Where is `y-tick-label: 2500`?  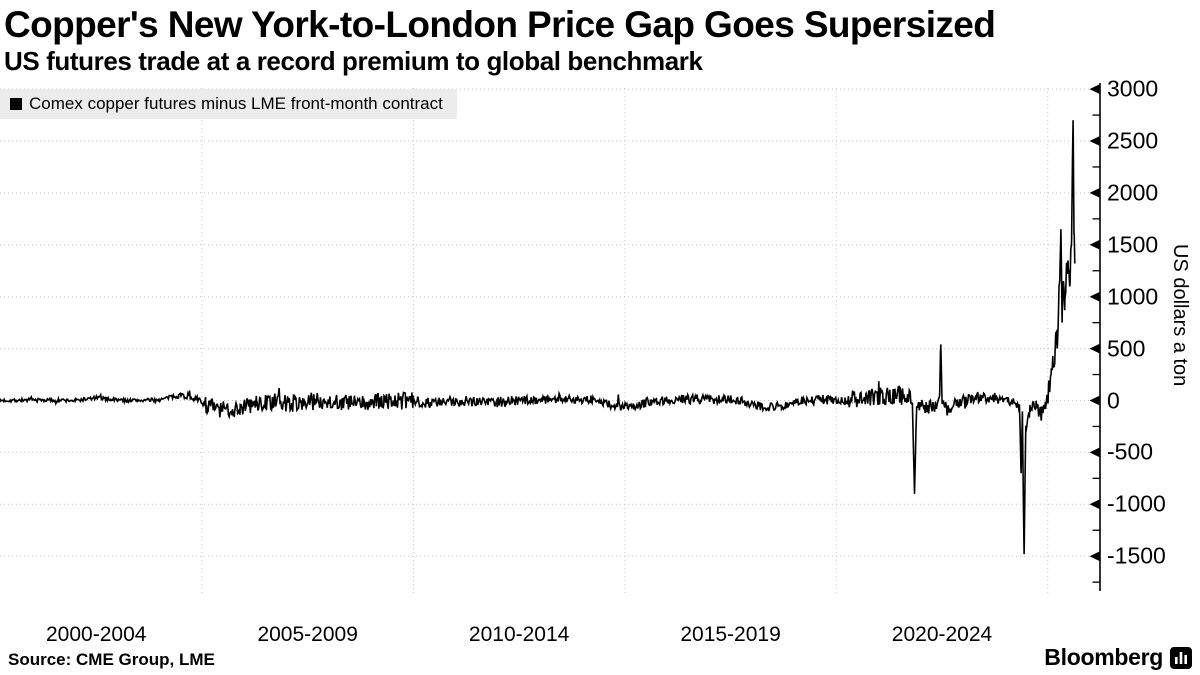
y-tick-label: 2500 is located at coordinates (1133, 140).